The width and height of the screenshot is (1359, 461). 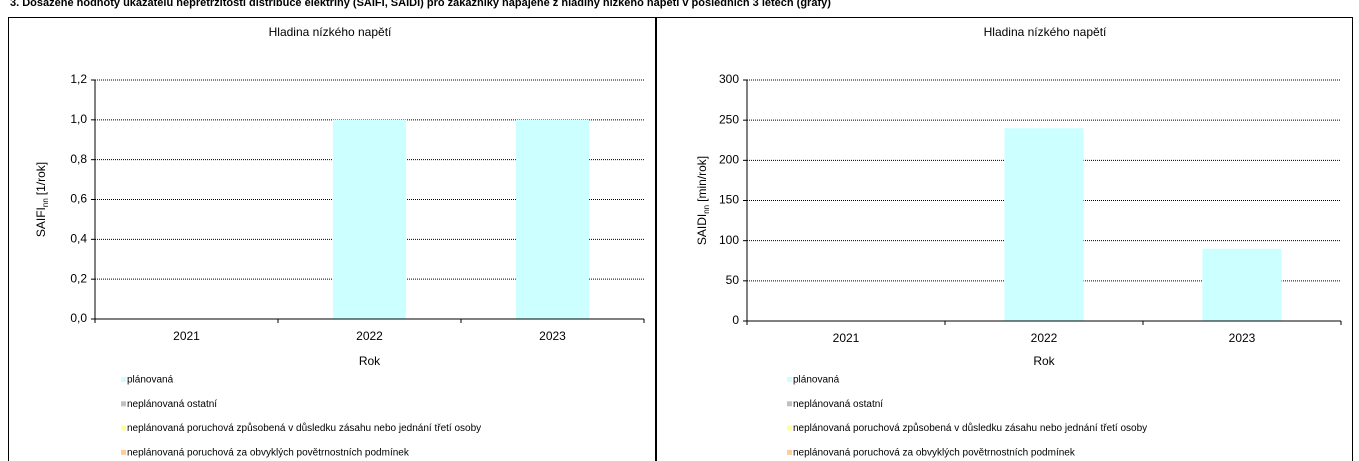 I want to click on y-tick-label: 0,4, so click(x=78, y=239).